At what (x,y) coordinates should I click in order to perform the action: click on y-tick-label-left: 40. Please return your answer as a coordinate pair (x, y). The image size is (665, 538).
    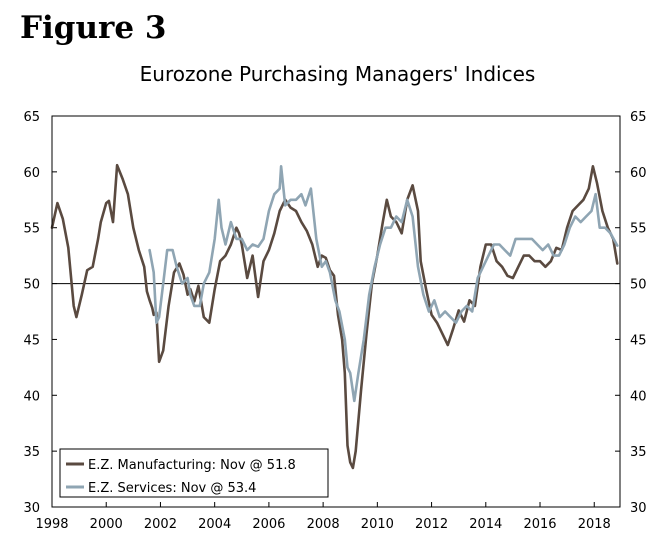
    Looking at the image, I should click on (31, 396).